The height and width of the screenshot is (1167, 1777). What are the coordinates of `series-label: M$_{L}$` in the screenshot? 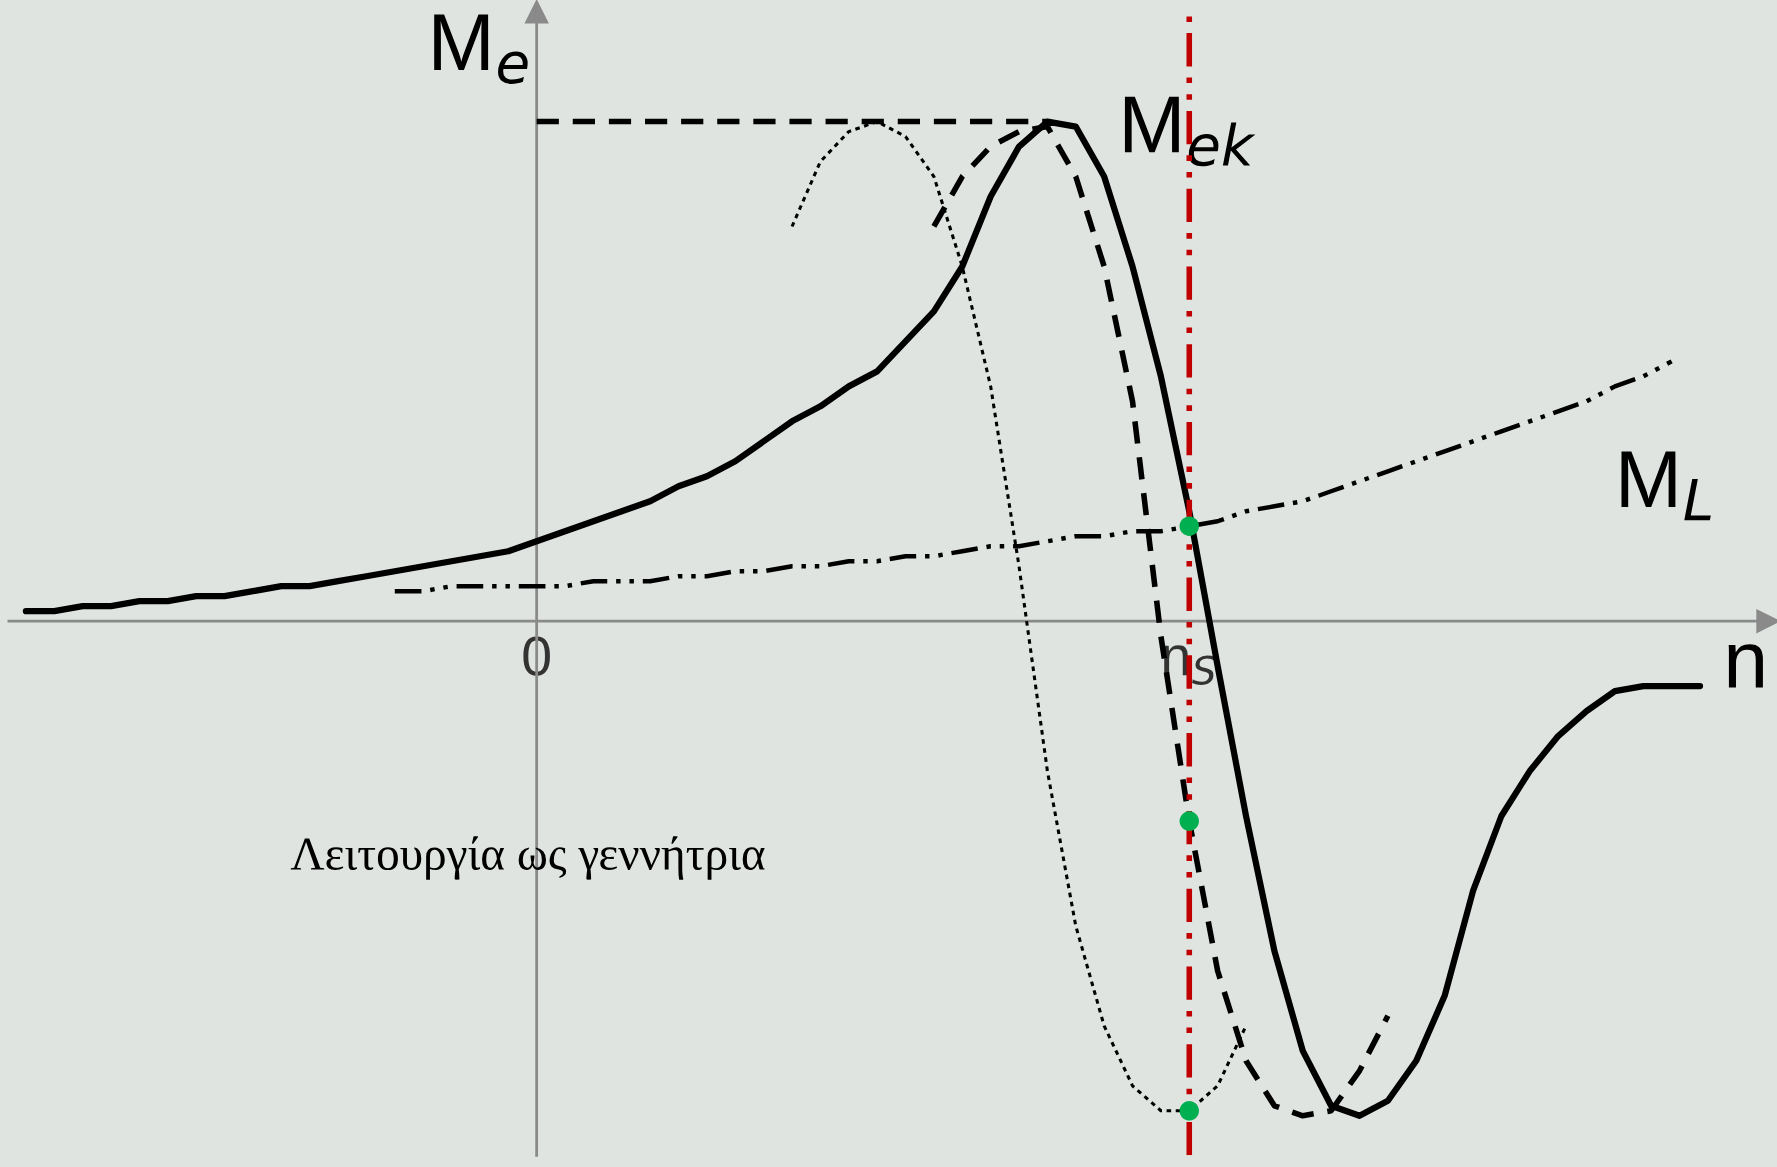 It's located at (1666, 486).